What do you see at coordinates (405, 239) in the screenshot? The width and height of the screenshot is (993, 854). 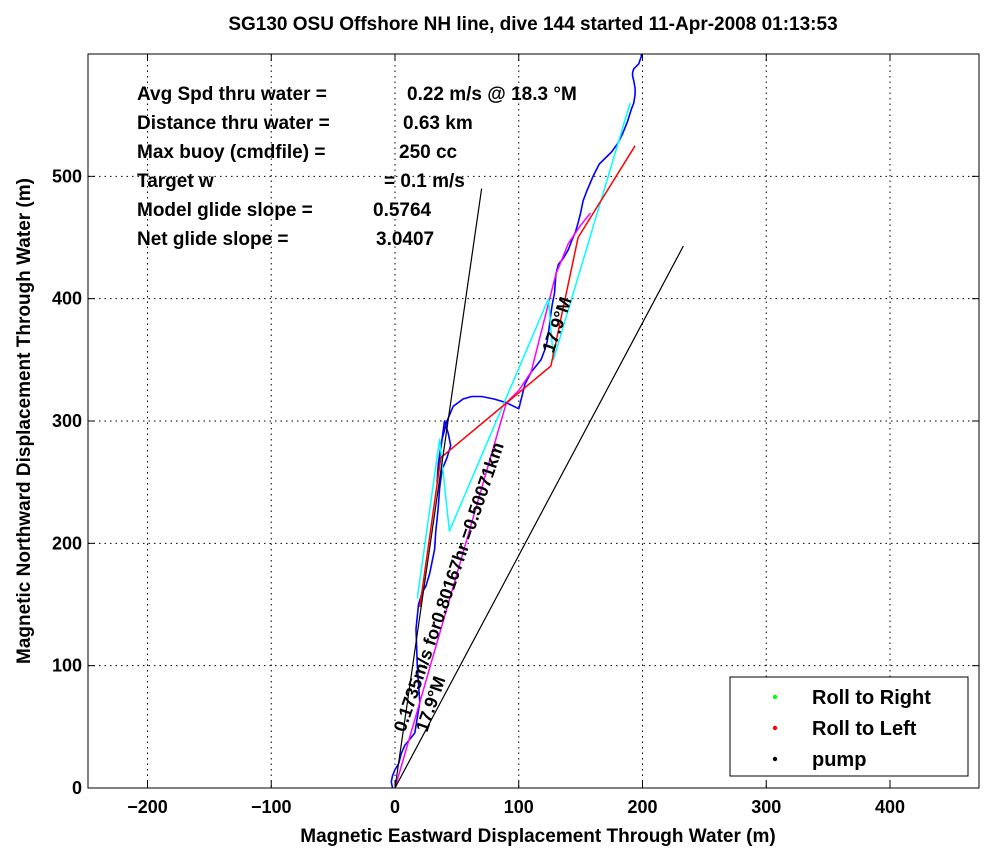 I see `stat-value: 3.0407` at bounding box center [405, 239].